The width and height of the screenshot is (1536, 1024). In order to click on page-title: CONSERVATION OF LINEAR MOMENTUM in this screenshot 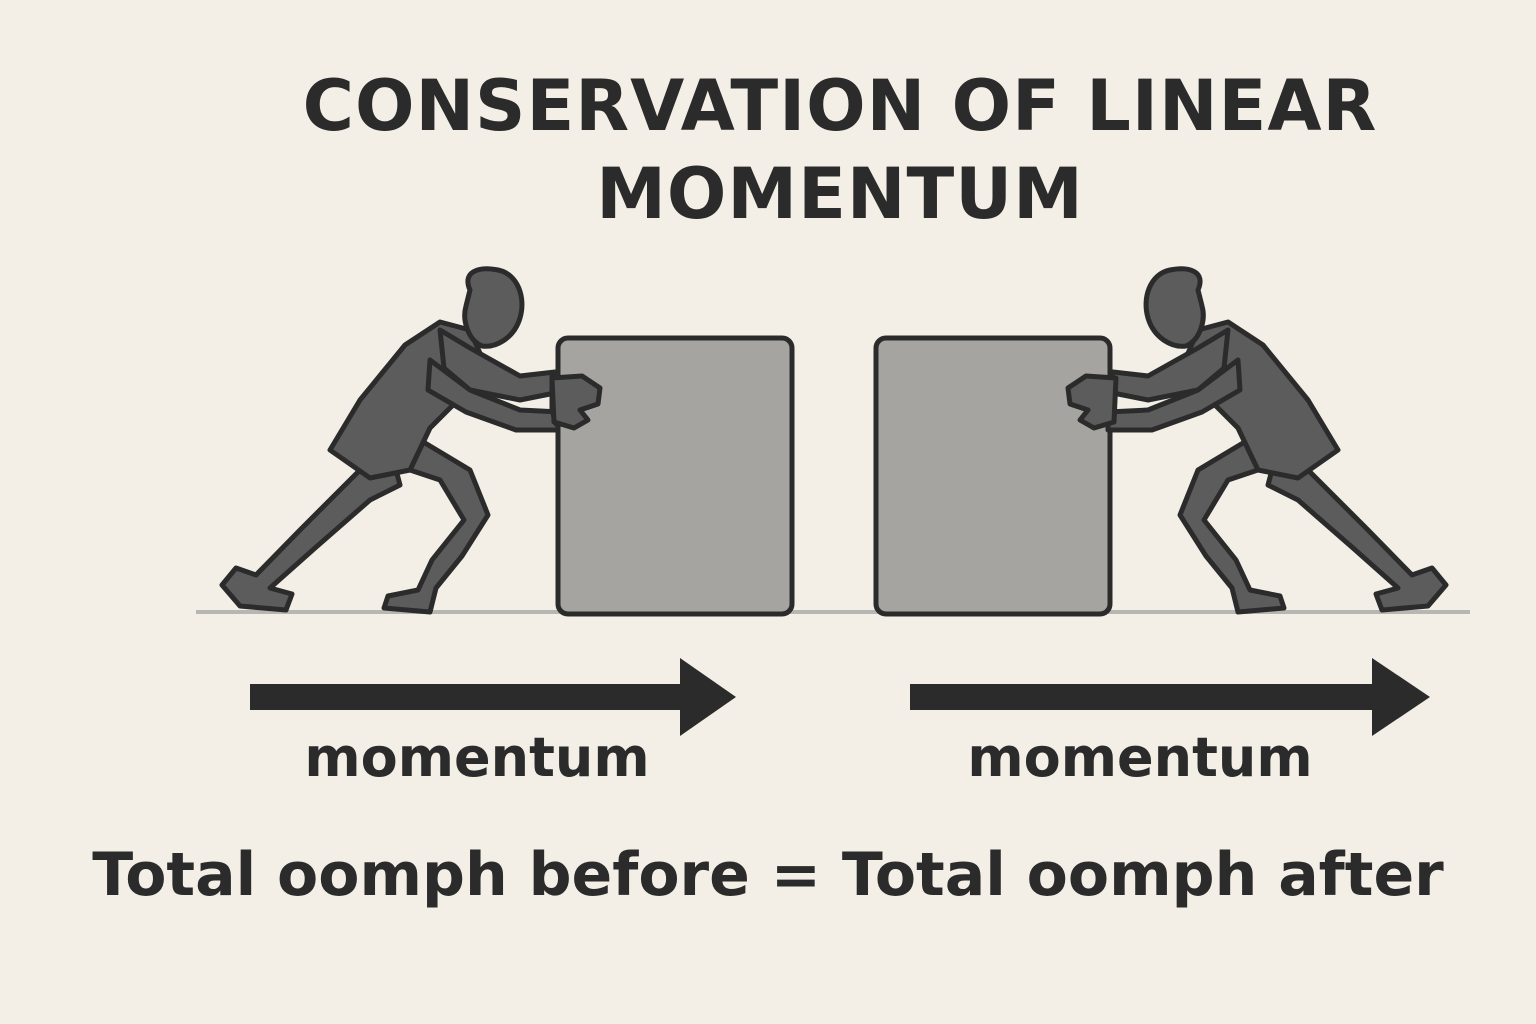, I will do `click(840, 150)`.